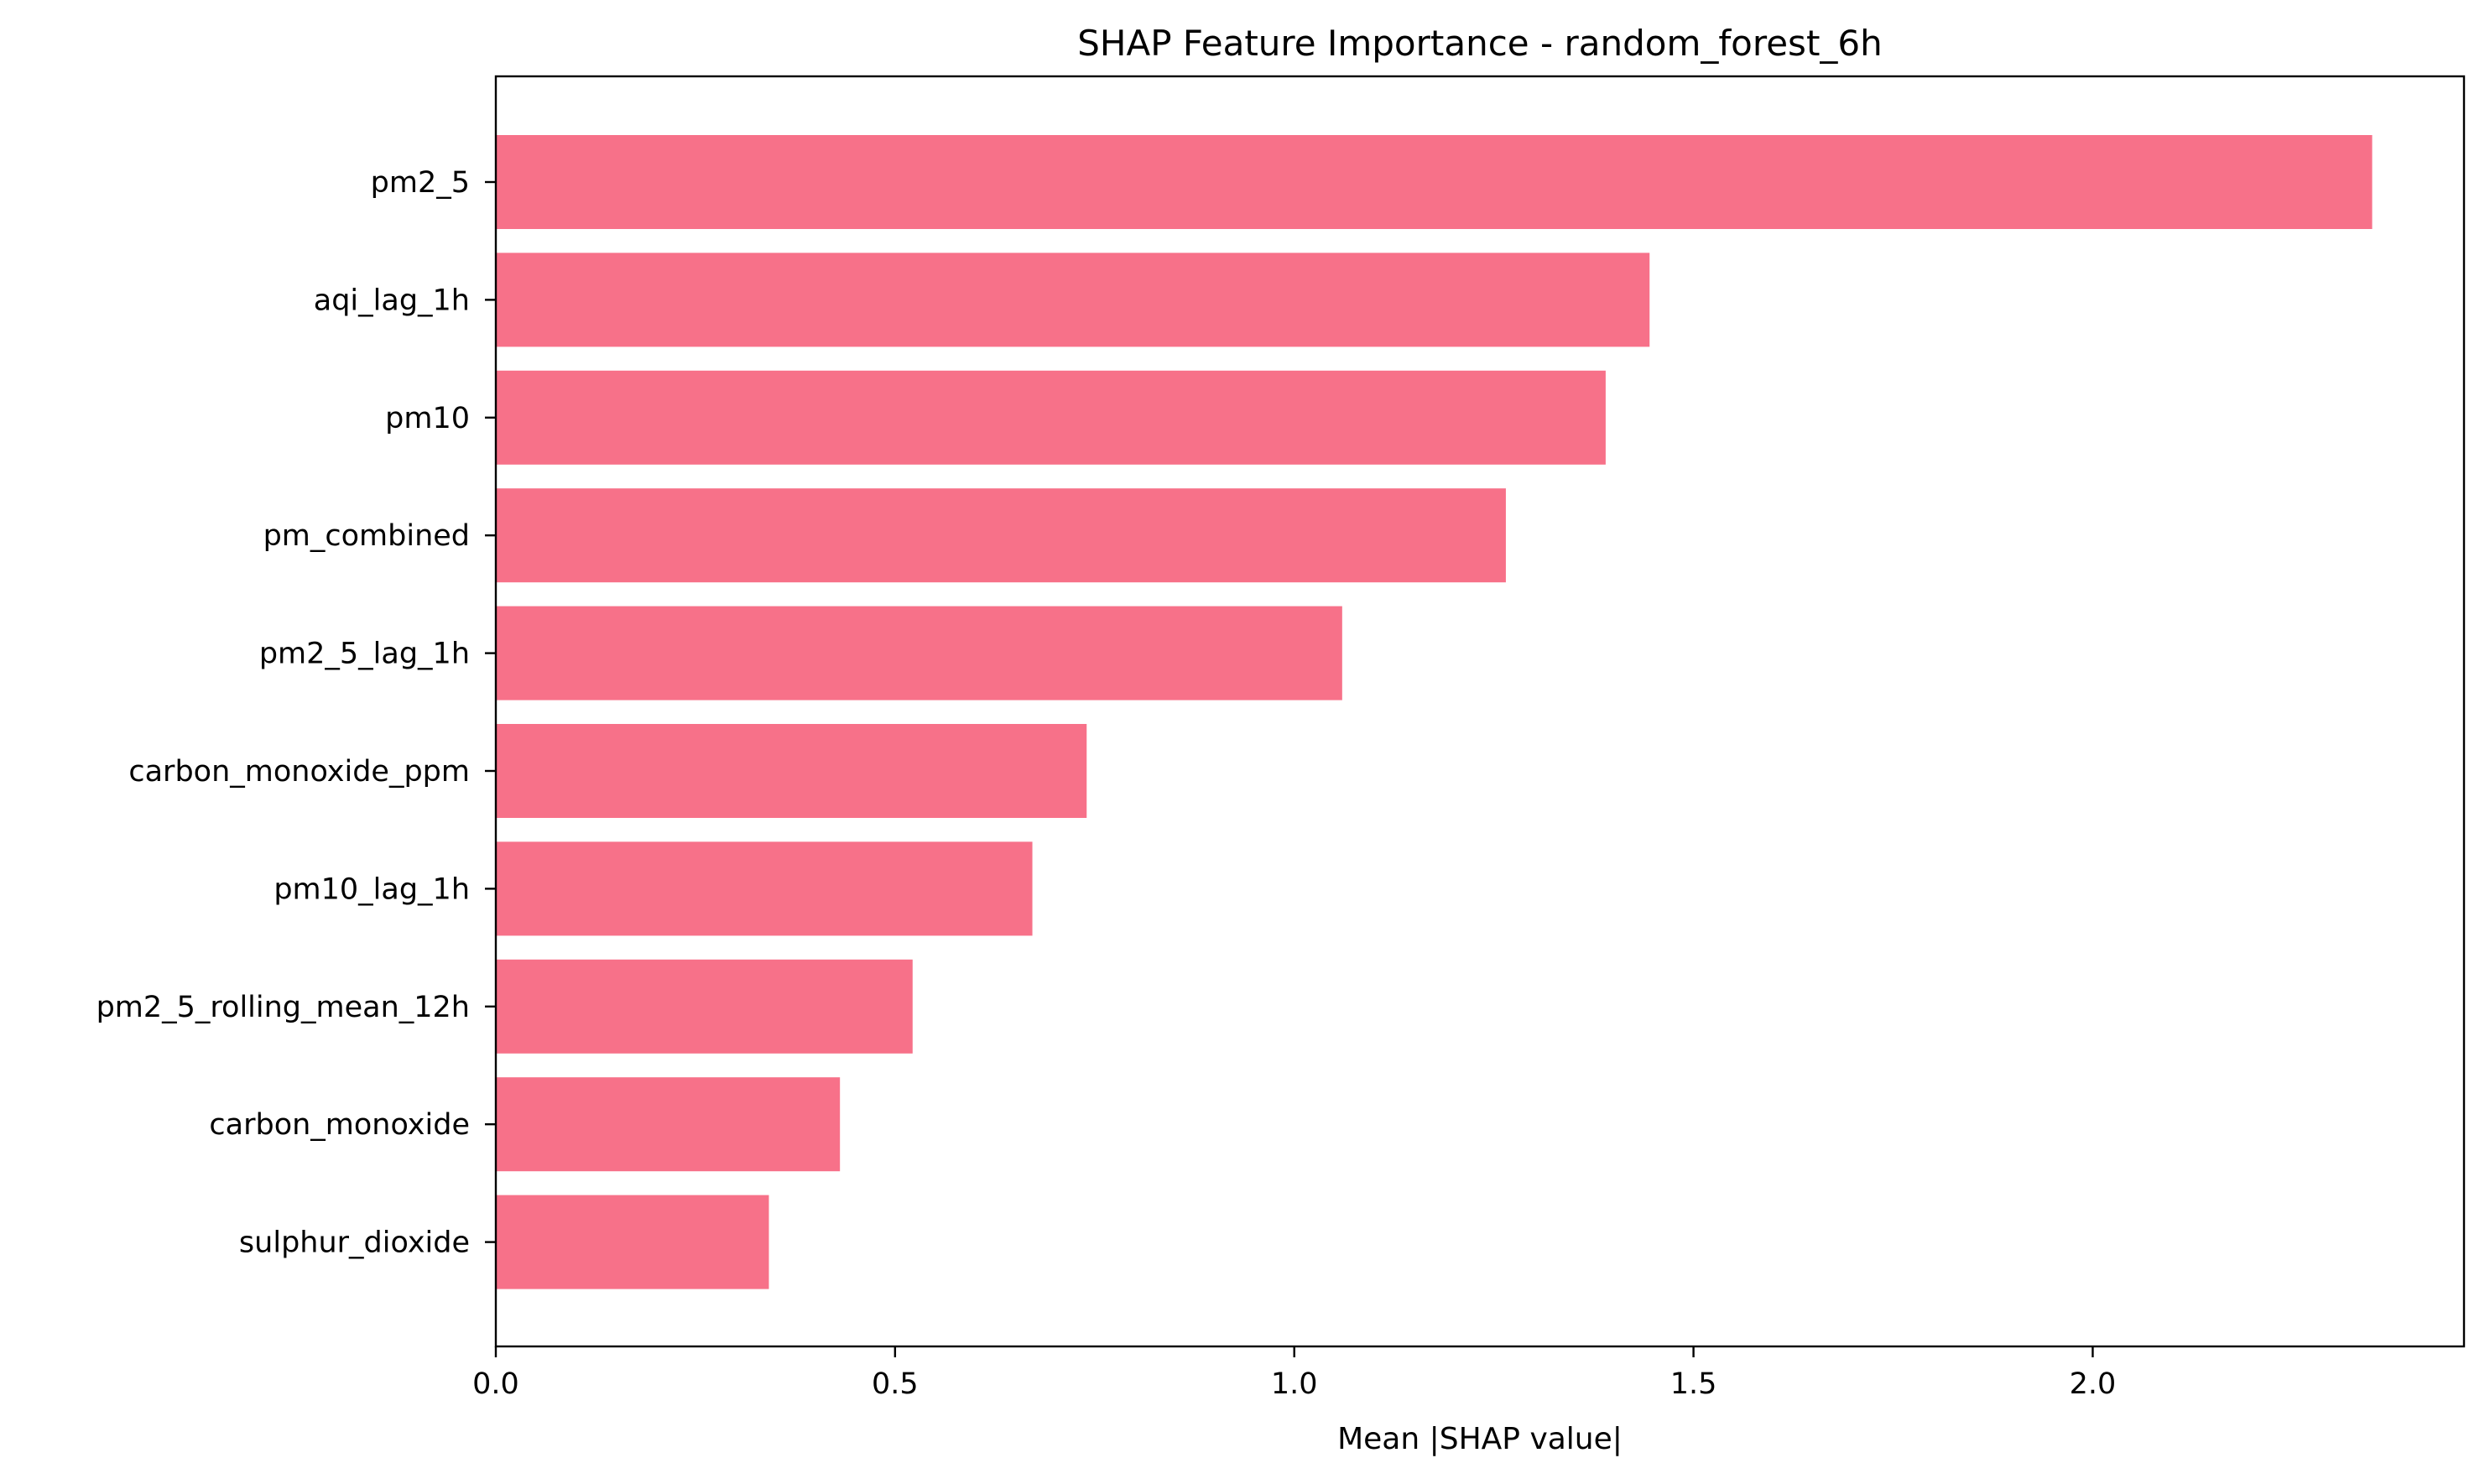  What do you see at coordinates (495, 1384) in the screenshot?
I see `x-tick-label: 0.0` at bounding box center [495, 1384].